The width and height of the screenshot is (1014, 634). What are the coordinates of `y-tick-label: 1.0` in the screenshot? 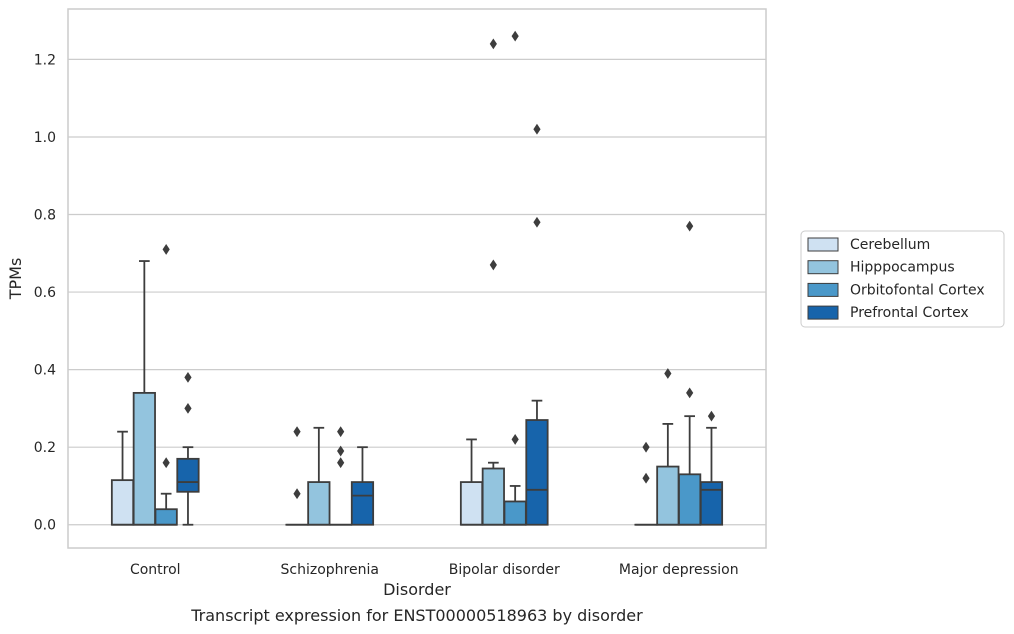 It's located at (45, 138).